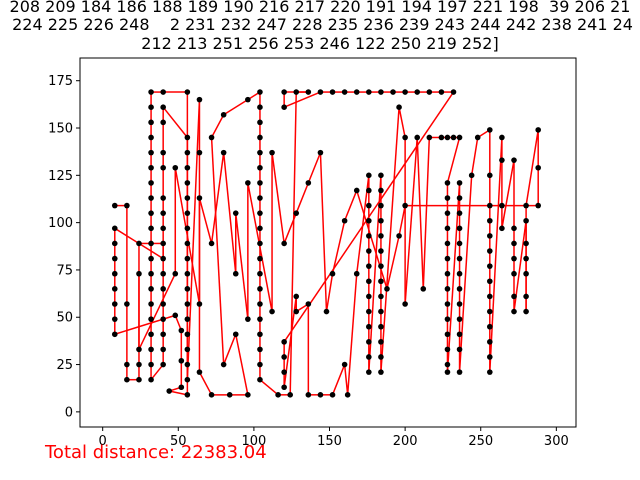  Describe the element at coordinates (405, 441) in the screenshot. I see `x-tick-label: 200` at that location.